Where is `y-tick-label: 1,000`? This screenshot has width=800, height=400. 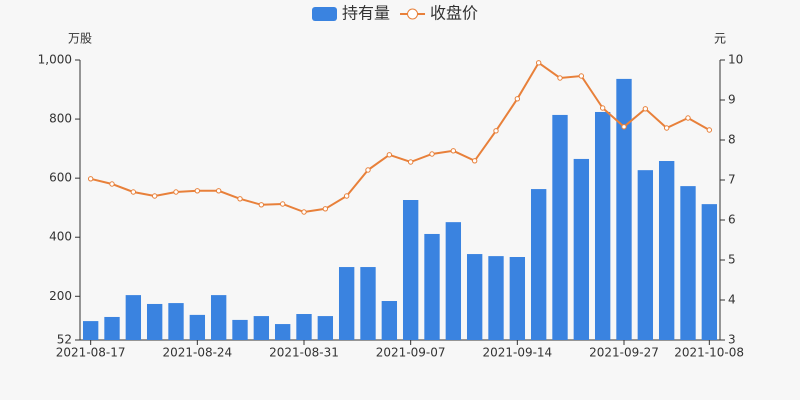
y-tick-label: 1,000 is located at coordinates (55, 60).